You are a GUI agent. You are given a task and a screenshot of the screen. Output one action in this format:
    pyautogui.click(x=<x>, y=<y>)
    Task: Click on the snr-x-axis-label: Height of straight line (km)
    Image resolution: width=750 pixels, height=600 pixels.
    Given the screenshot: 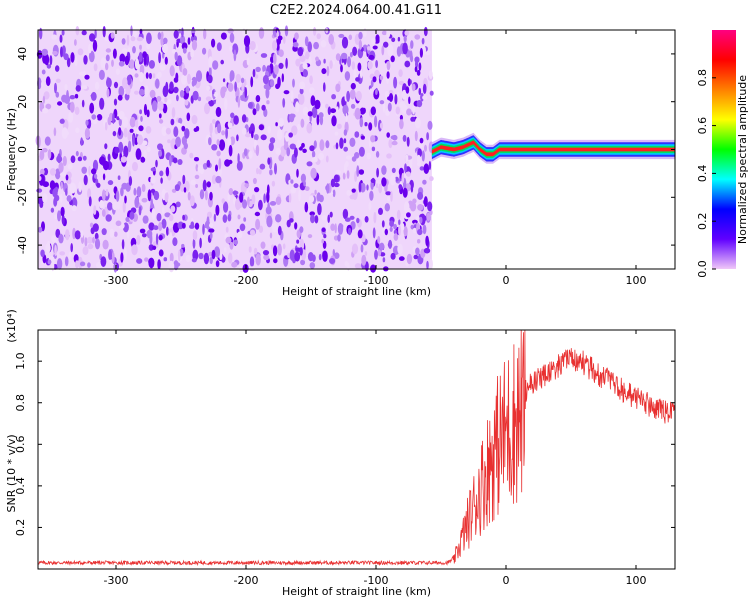 What is the action you would take?
    pyautogui.click(x=356, y=591)
    